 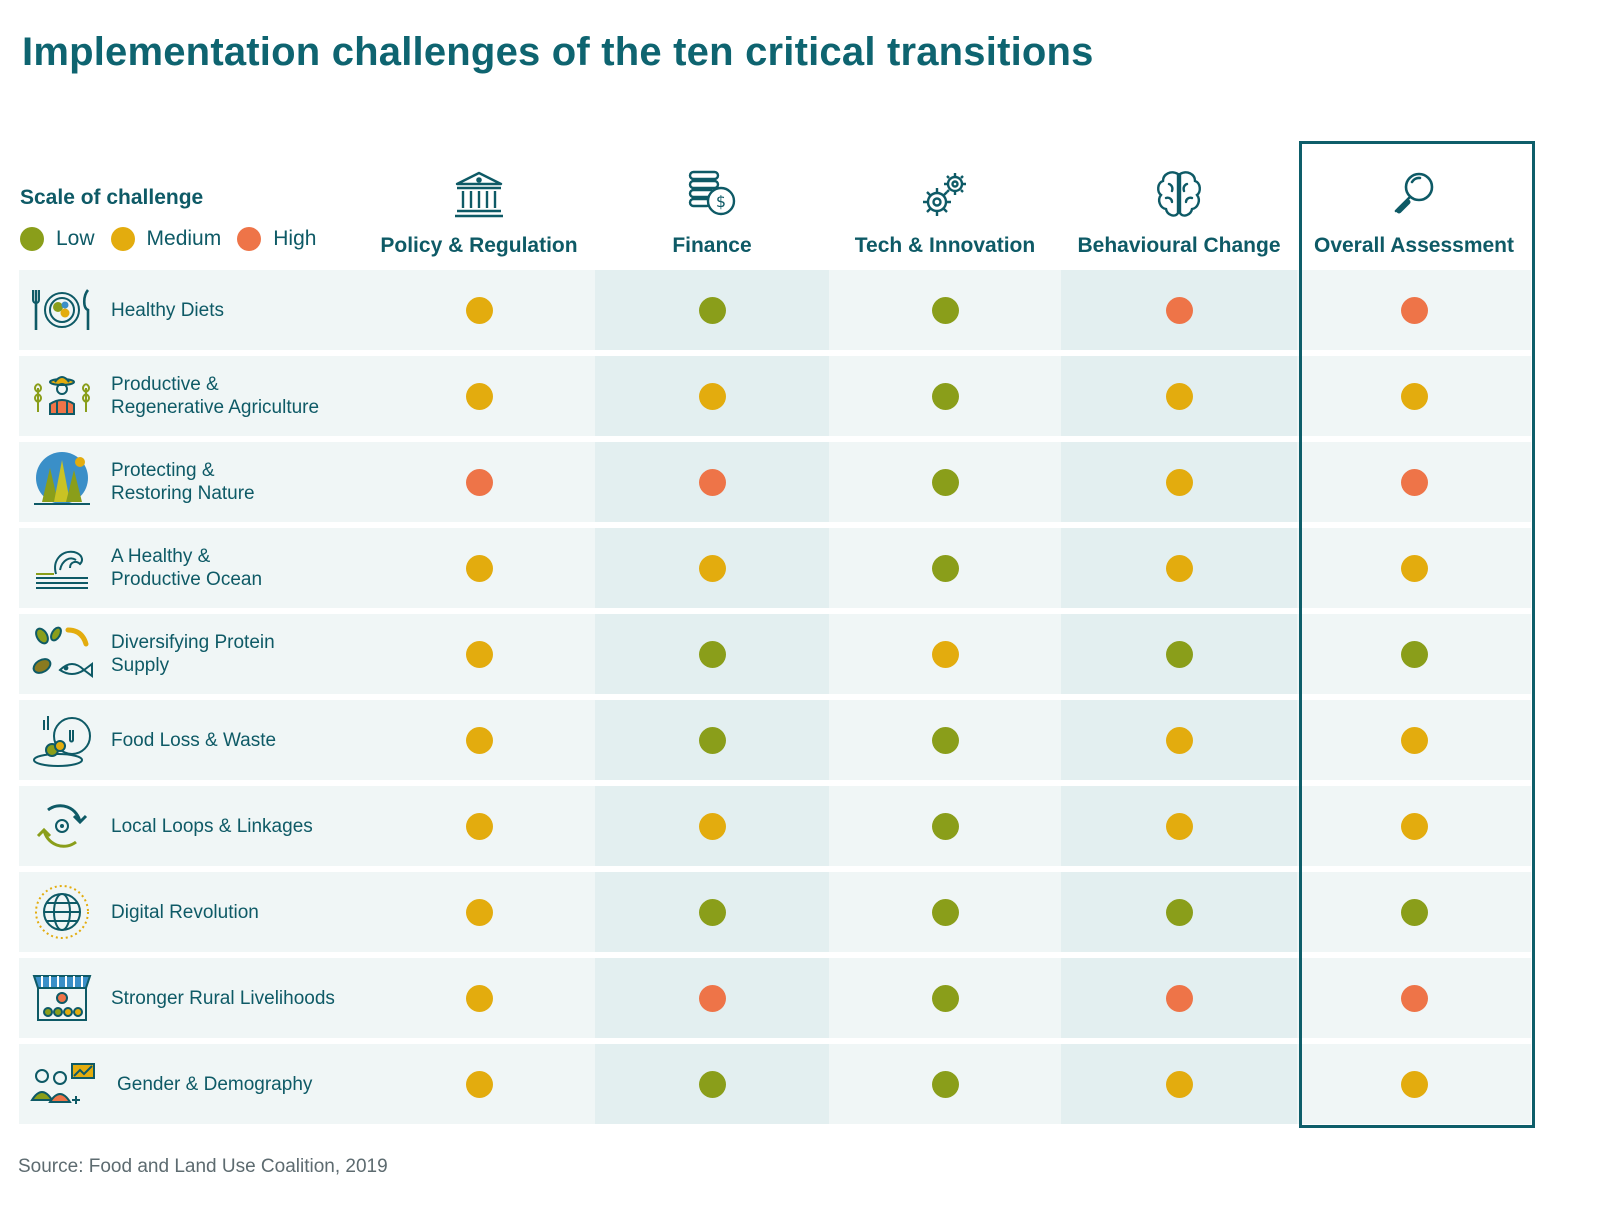 I want to click on legend-label-medium: Medium, so click(x=184, y=238).